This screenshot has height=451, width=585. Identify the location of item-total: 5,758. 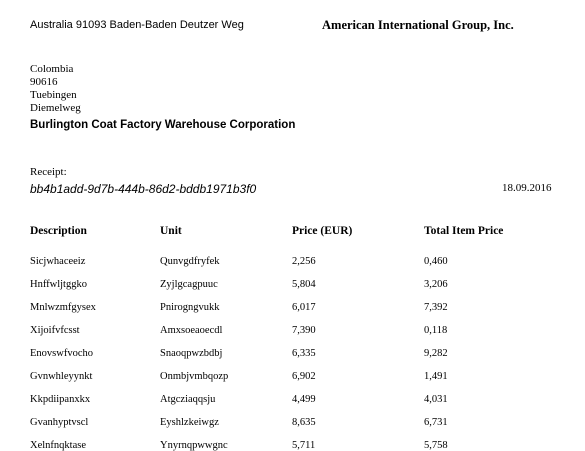
(436, 445).